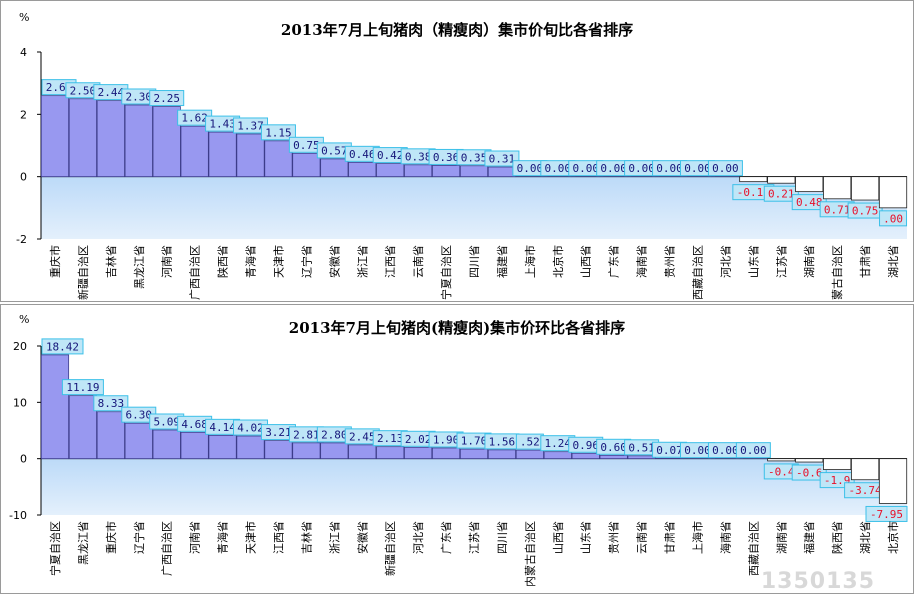 The image size is (915, 596). Describe the element at coordinates (390, 155) in the screenshot. I see `data-label: 0.42` at that location.